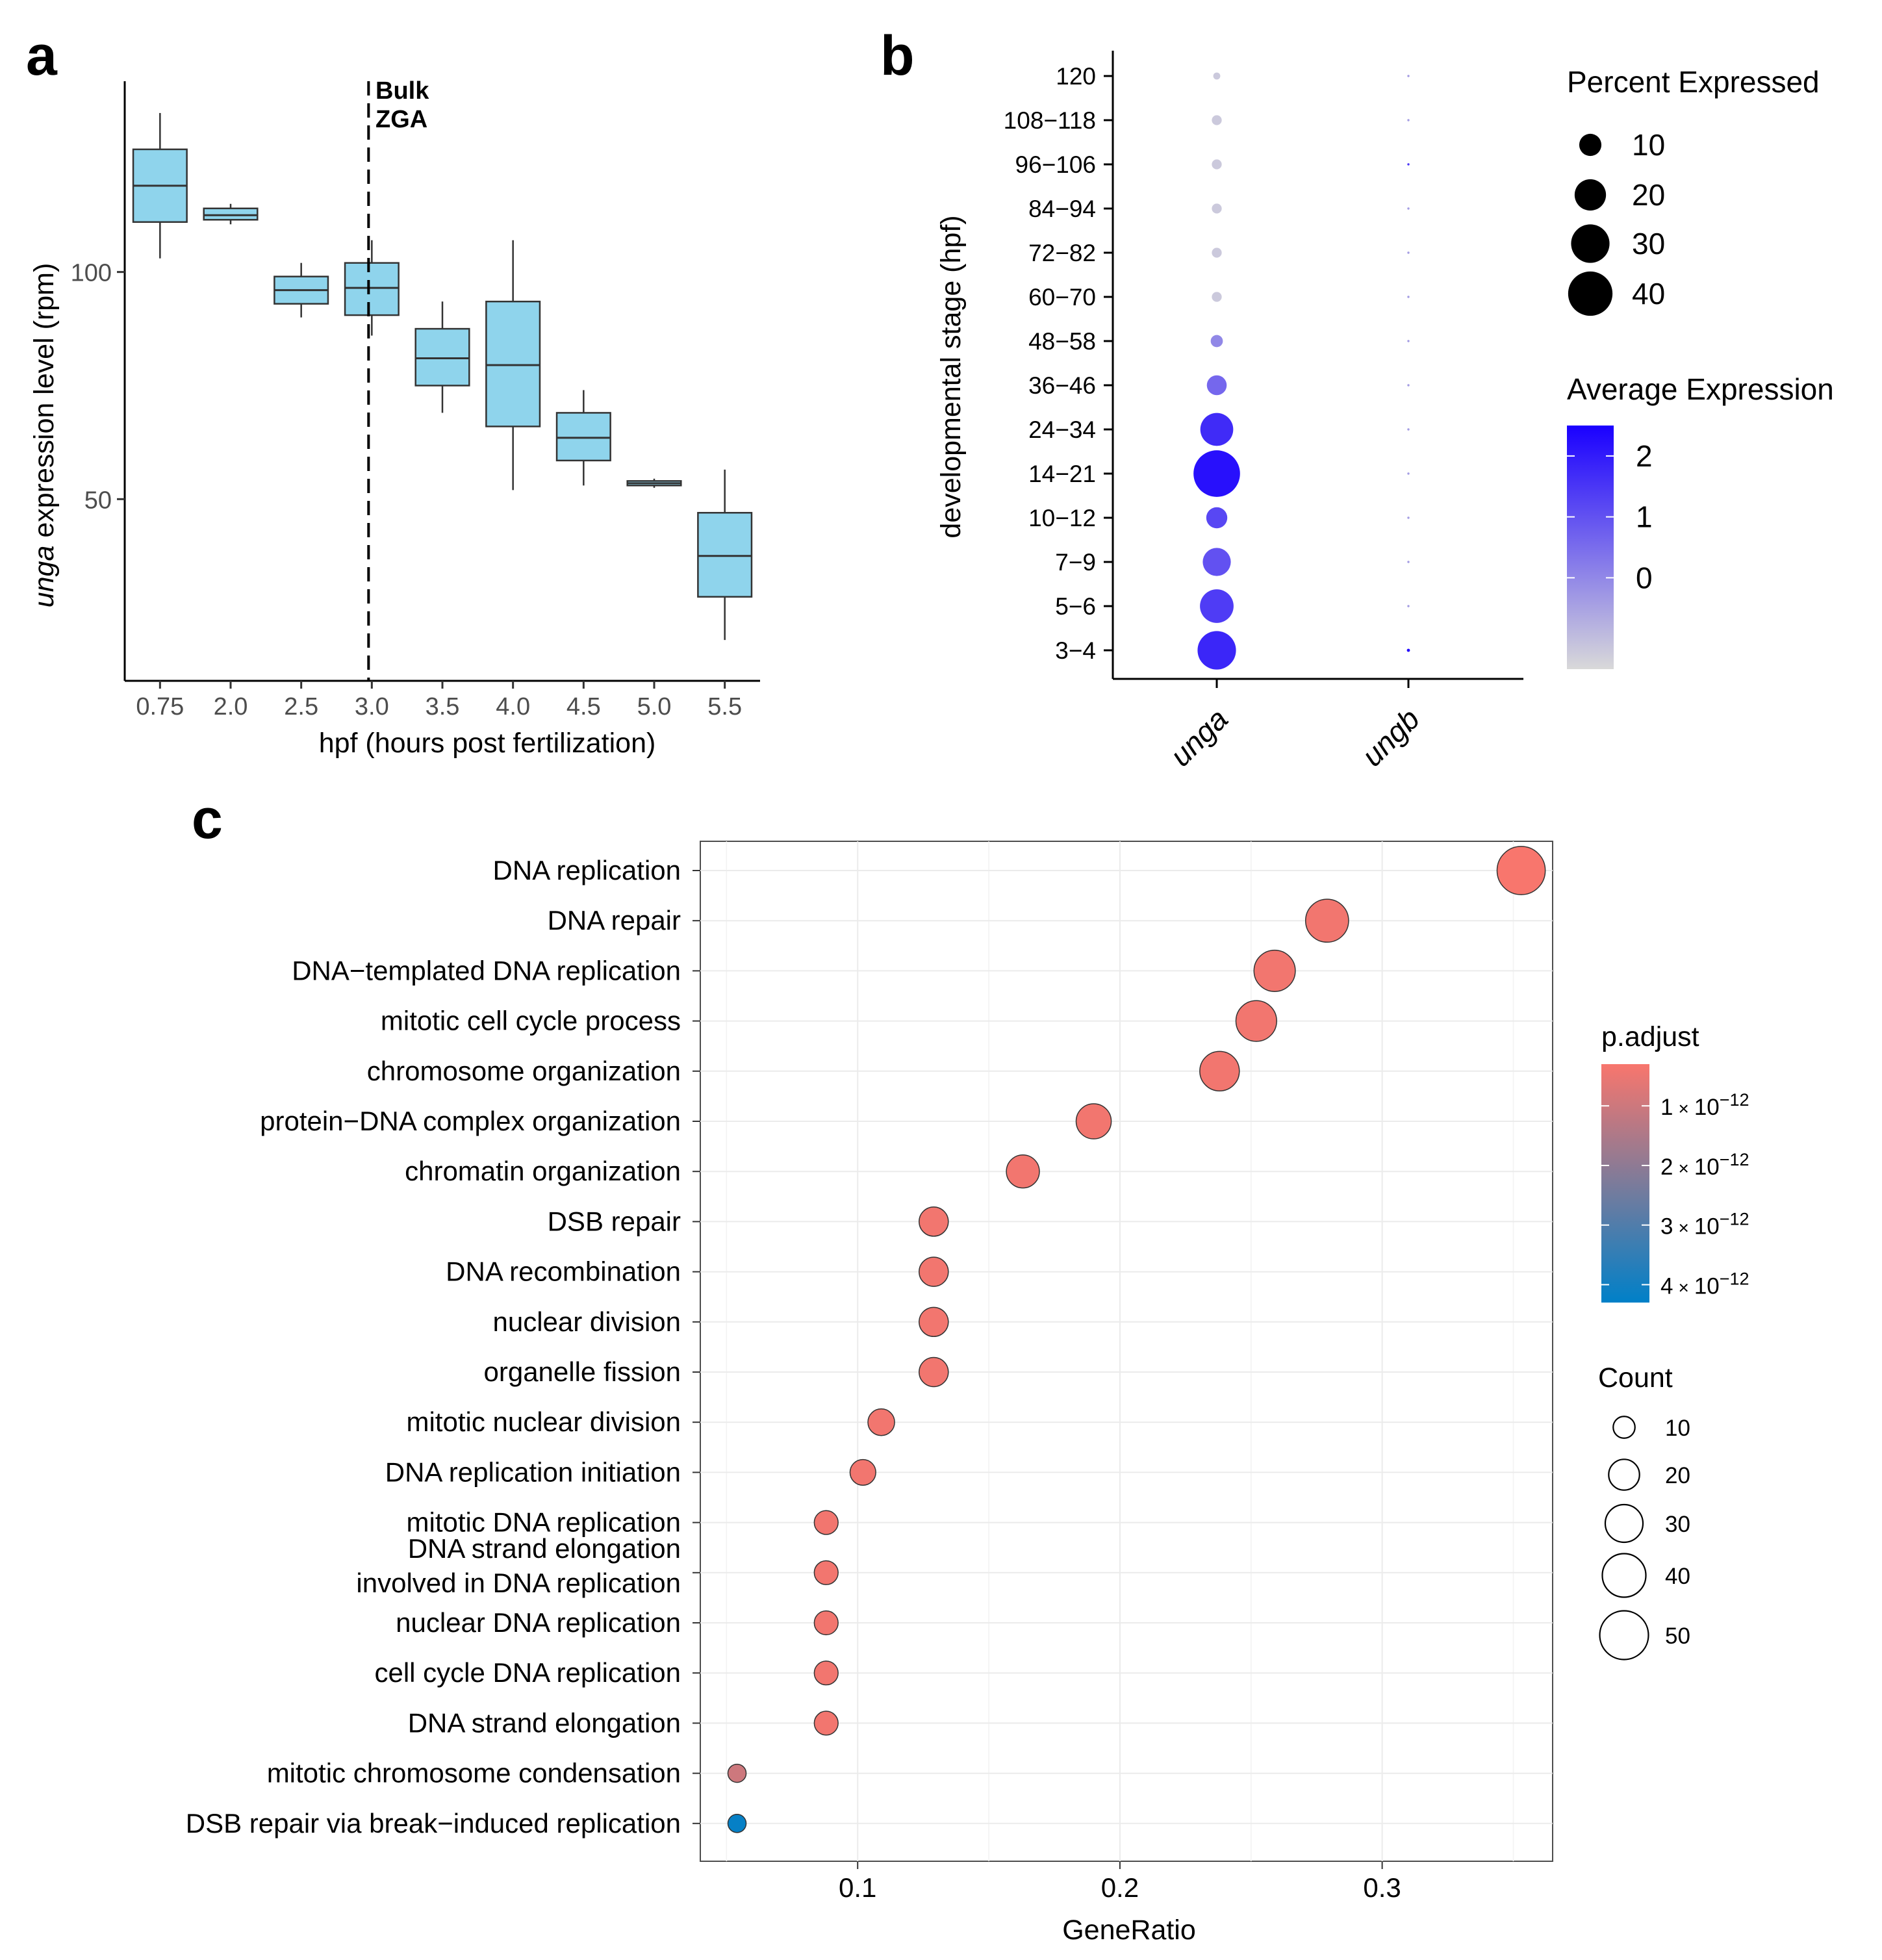 The width and height of the screenshot is (1882, 1960). What do you see at coordinates (1644, 456) in the screenshot?
I see `panel-b-color-legend-label: 2` at bounding box center [1644, 456].